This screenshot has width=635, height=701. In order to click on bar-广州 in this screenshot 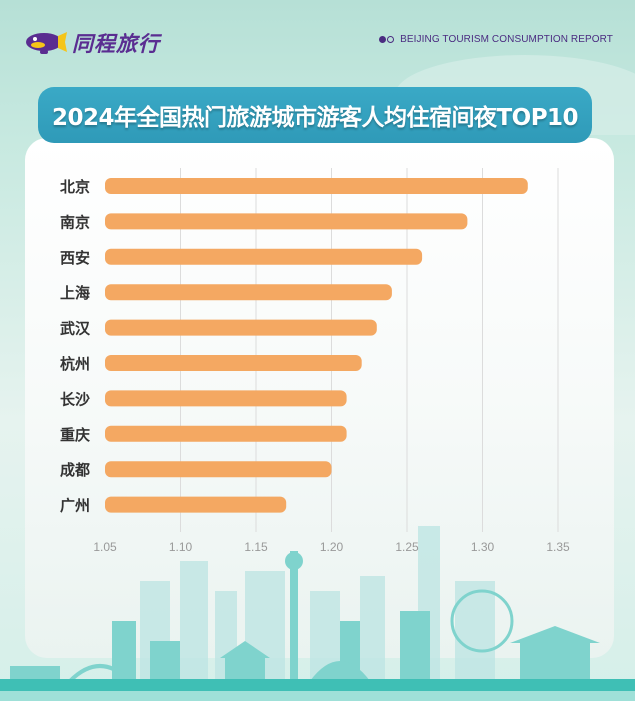, I will do `click(196, 504)`.